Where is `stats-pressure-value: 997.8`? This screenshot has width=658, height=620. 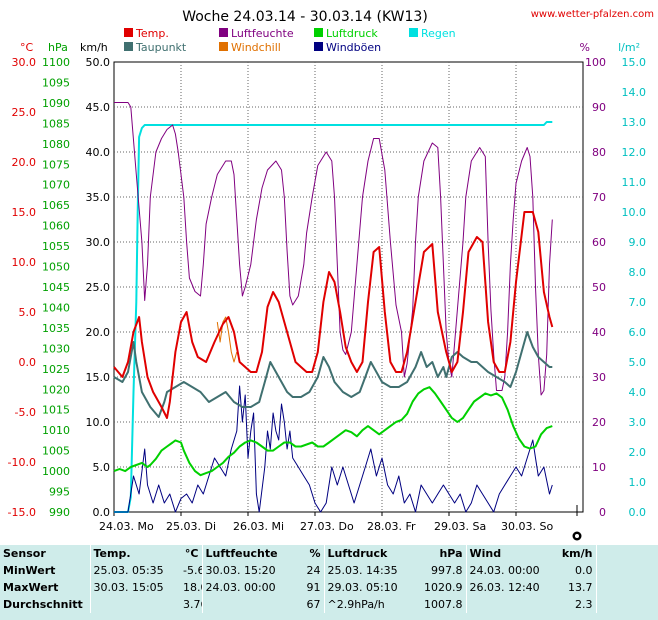 stats-pressure-value: 997.8 is located at coordinates (447, 570).